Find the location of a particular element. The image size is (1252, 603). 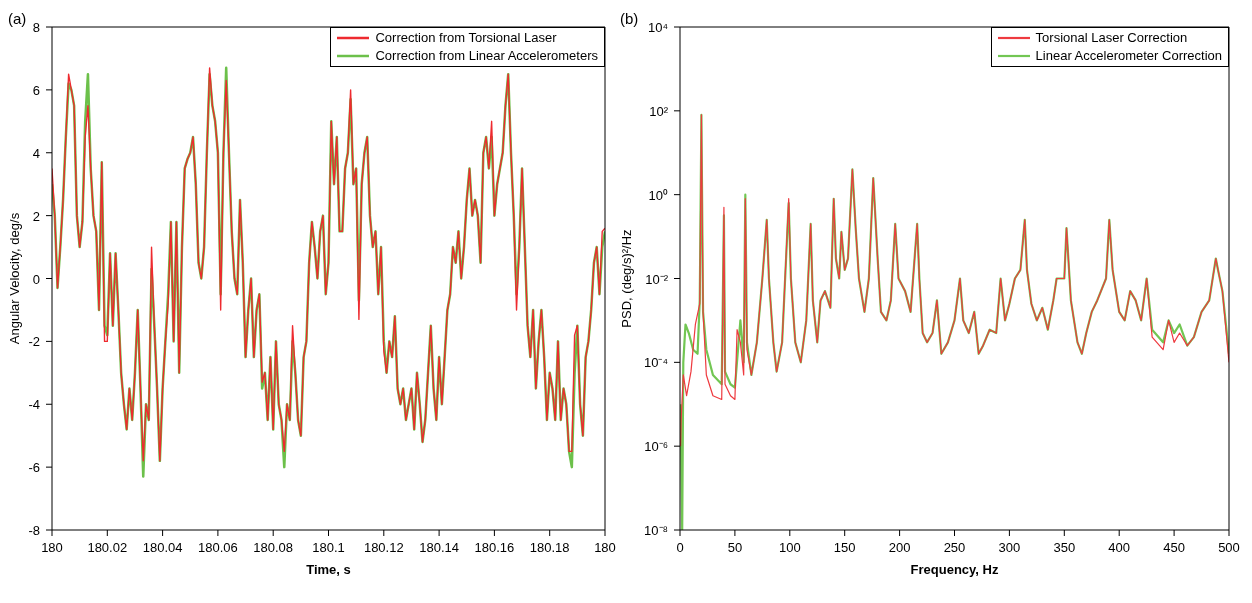

y-tick-label: 10⁰ is located at coordinates (658, 195).